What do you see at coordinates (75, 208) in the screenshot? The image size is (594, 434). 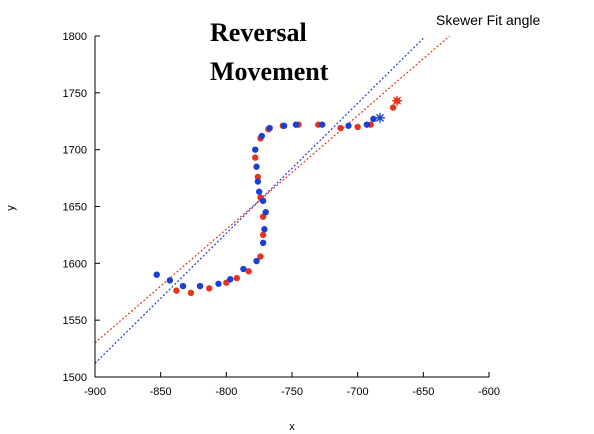 I see `y-tick-label: 1650` at bounding box center [75, 208].